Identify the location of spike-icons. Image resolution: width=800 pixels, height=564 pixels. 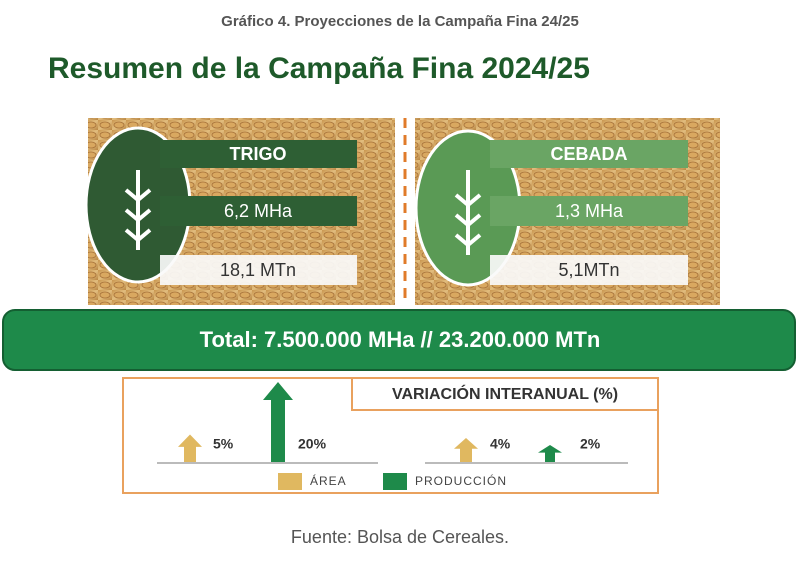
(303, 212).